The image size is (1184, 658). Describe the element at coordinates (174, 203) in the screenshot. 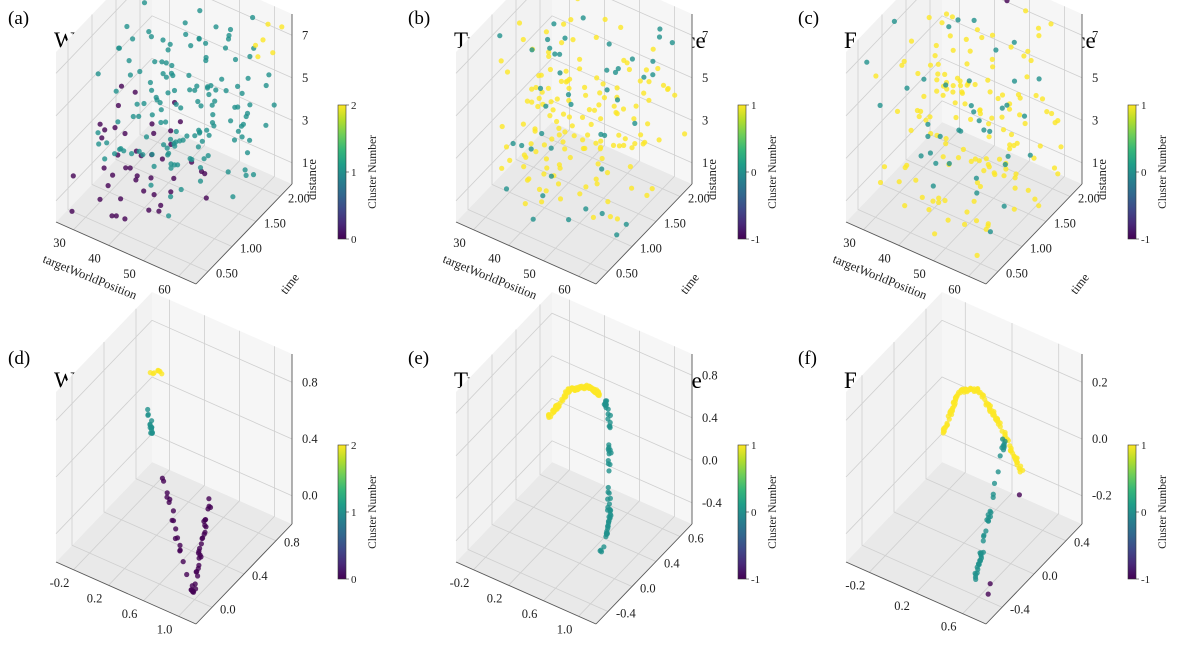

I see `floor-pane` at that location.